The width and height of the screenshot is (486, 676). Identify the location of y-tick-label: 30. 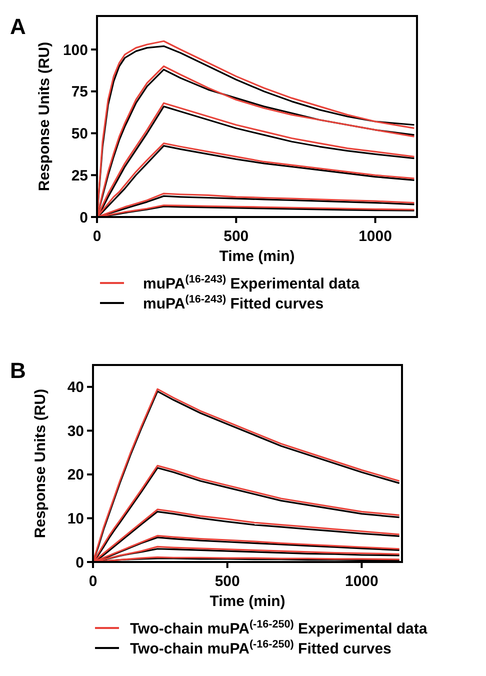
(75, 431).